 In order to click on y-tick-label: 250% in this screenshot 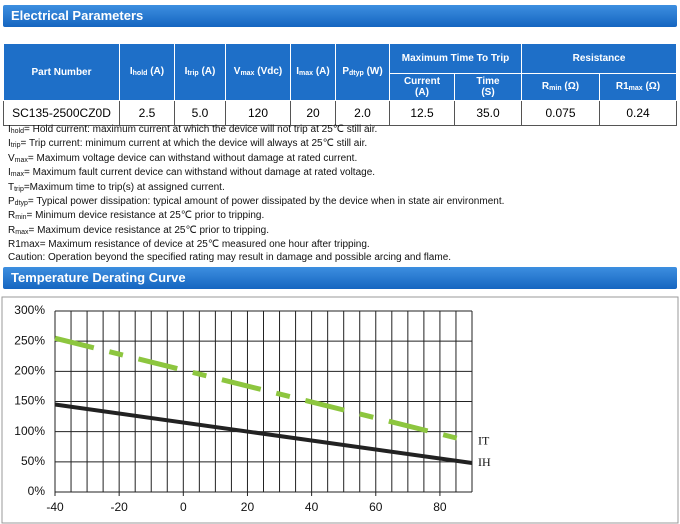, I will do `click(29, 340)`.